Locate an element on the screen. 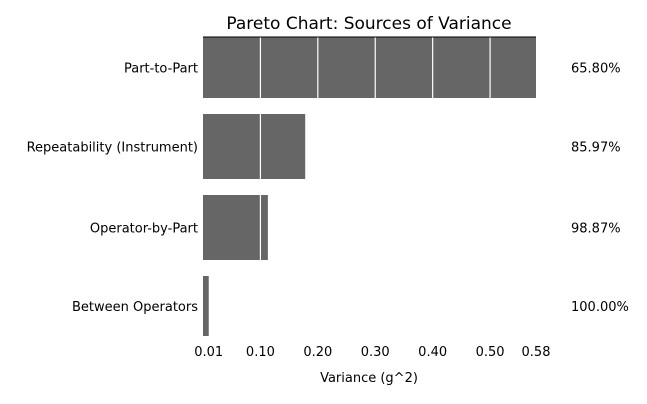 The width and height of the screenshot is (647, 404). category-label-0: Part-to-Part is located at coordinates (161, 69).